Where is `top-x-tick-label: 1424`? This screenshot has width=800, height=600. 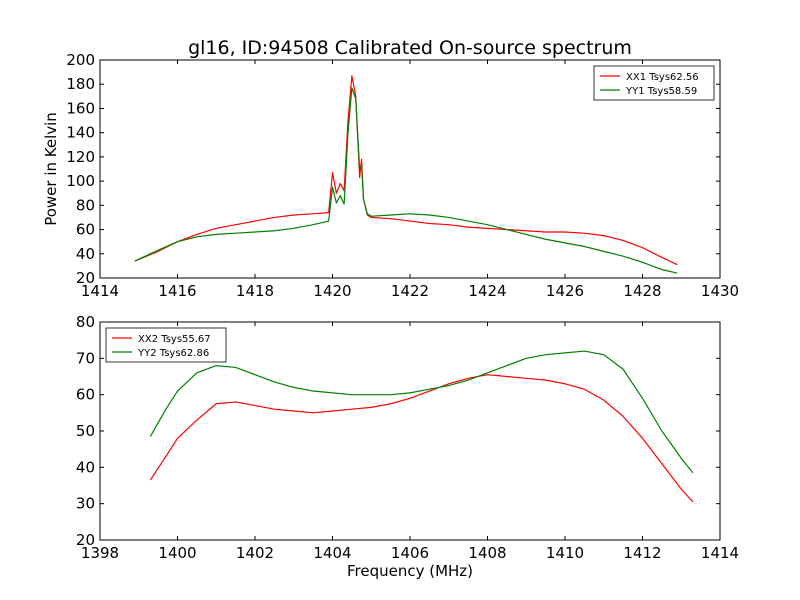
top-x-tick-label: 1424 is located at coordinates (487, 291).